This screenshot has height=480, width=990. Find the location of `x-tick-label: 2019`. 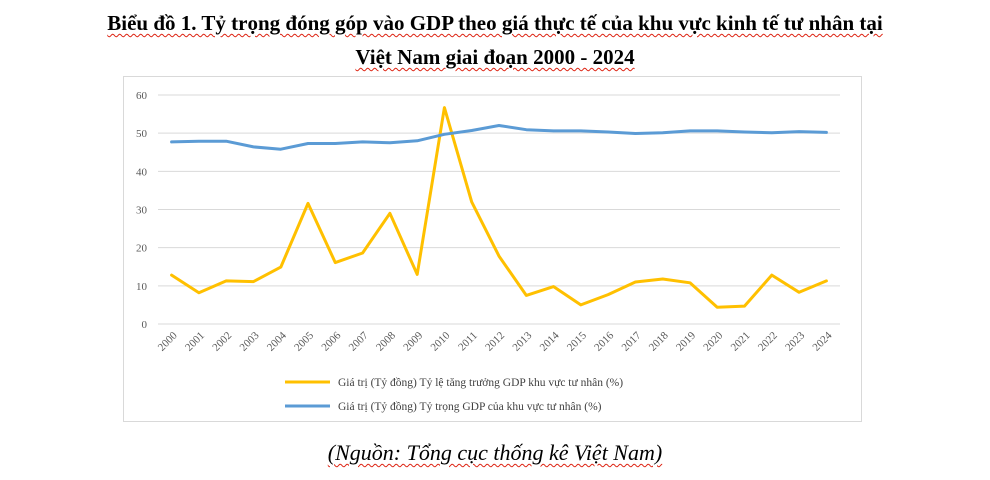

x-tick-label: 2019 is located at coordinates (686, 341).